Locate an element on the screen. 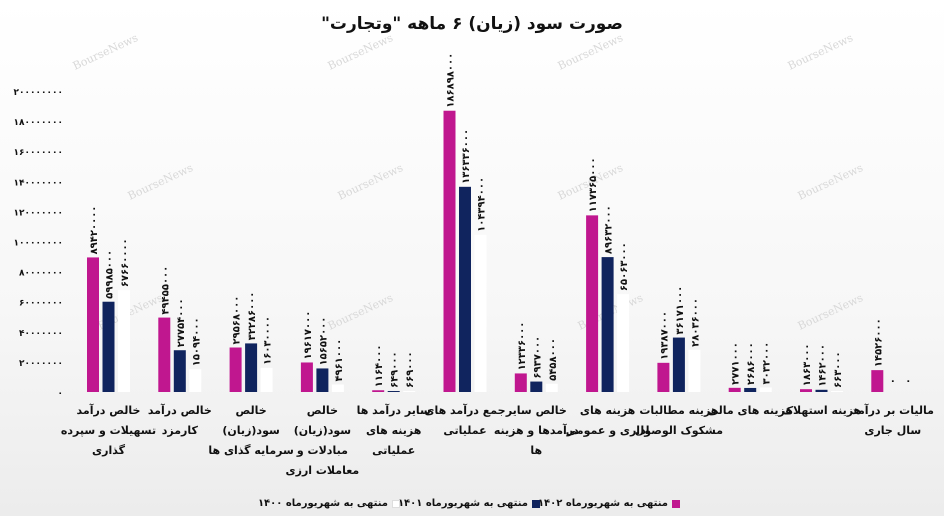  data-label: ۵۴۵۸۰۰۰ is located at coordinates (553, 359).